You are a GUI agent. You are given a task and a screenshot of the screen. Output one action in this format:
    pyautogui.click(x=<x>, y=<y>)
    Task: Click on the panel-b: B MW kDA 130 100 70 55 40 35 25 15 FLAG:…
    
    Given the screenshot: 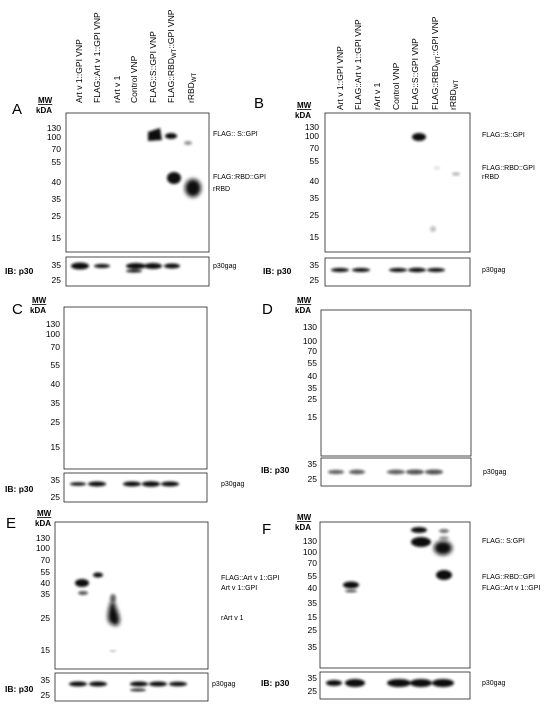 What is the action you would take?
    pyautogui.click(x=394, y=191)
    